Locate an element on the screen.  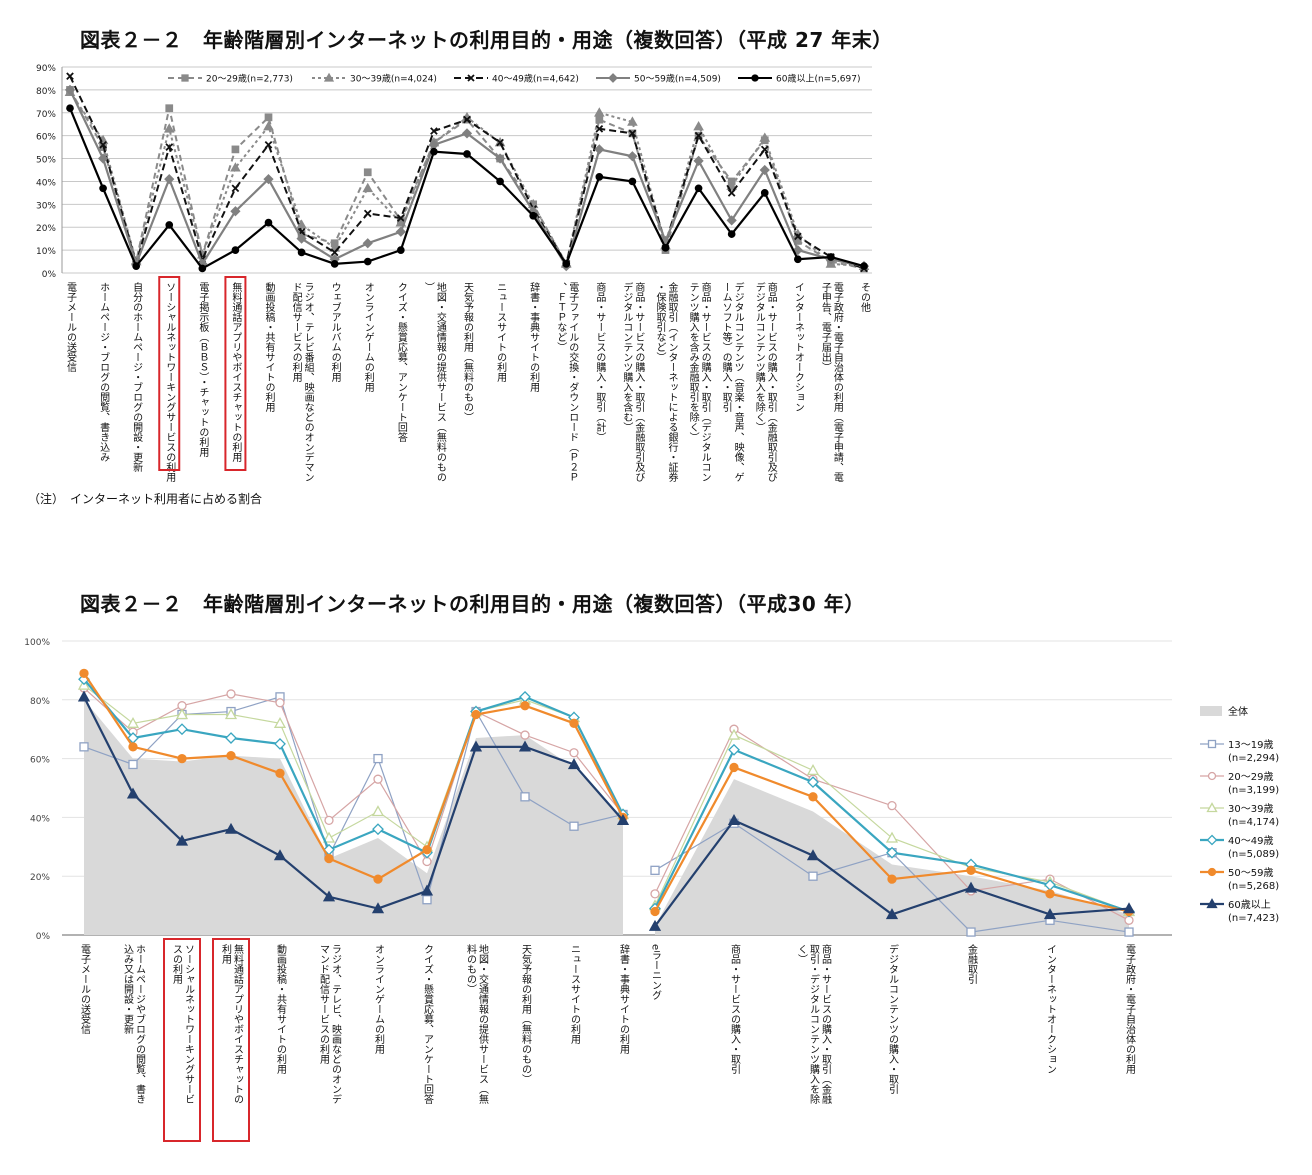
x-tick-label: テンツ購入を含み金融取引を除く） is located at coordinates (693, 362).